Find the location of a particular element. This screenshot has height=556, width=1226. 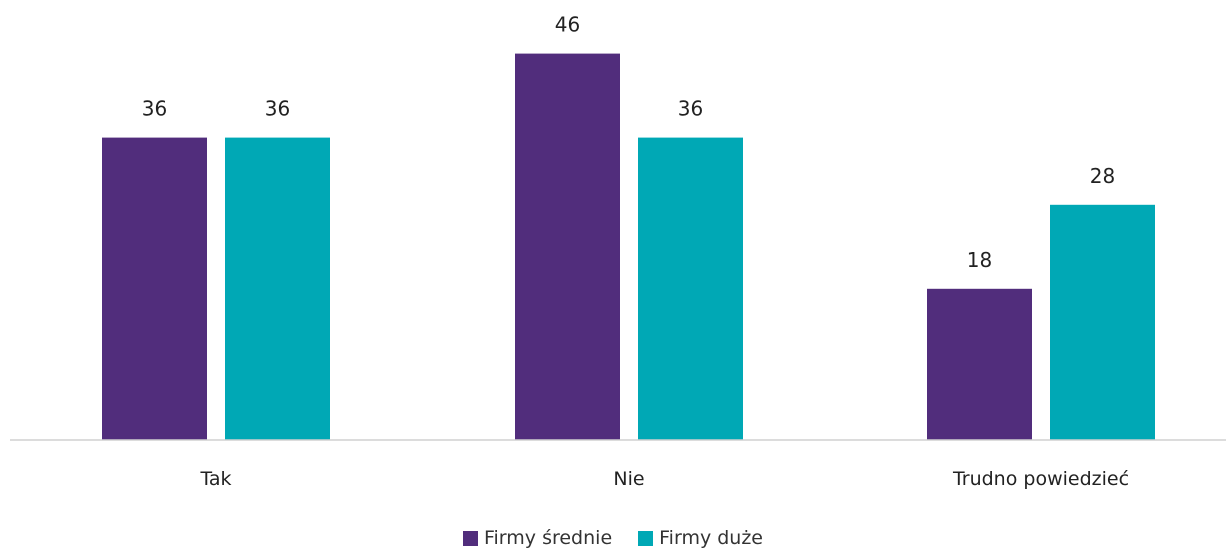

legend-item-series-1: Firmy duże is located at coordinates (700, 538).